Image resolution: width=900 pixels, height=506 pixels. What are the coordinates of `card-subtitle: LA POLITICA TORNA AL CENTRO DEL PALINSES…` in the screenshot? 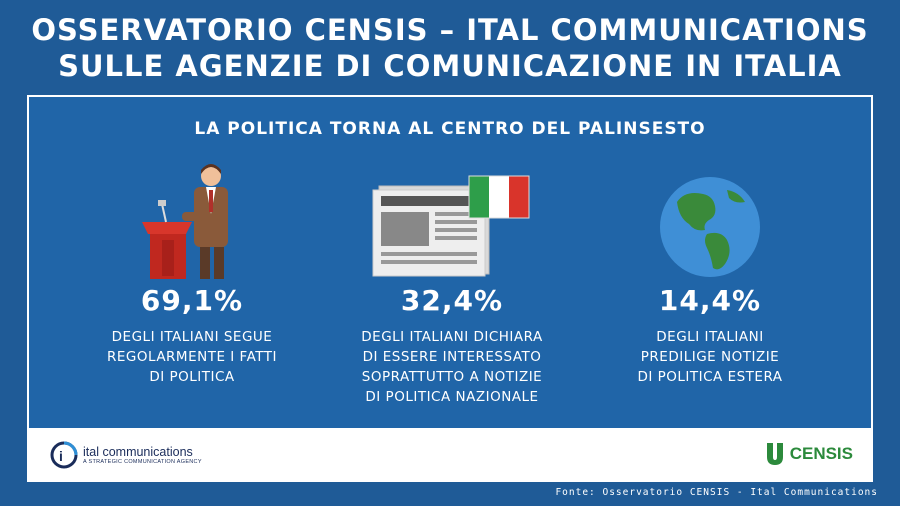 It's located at (450, 129).